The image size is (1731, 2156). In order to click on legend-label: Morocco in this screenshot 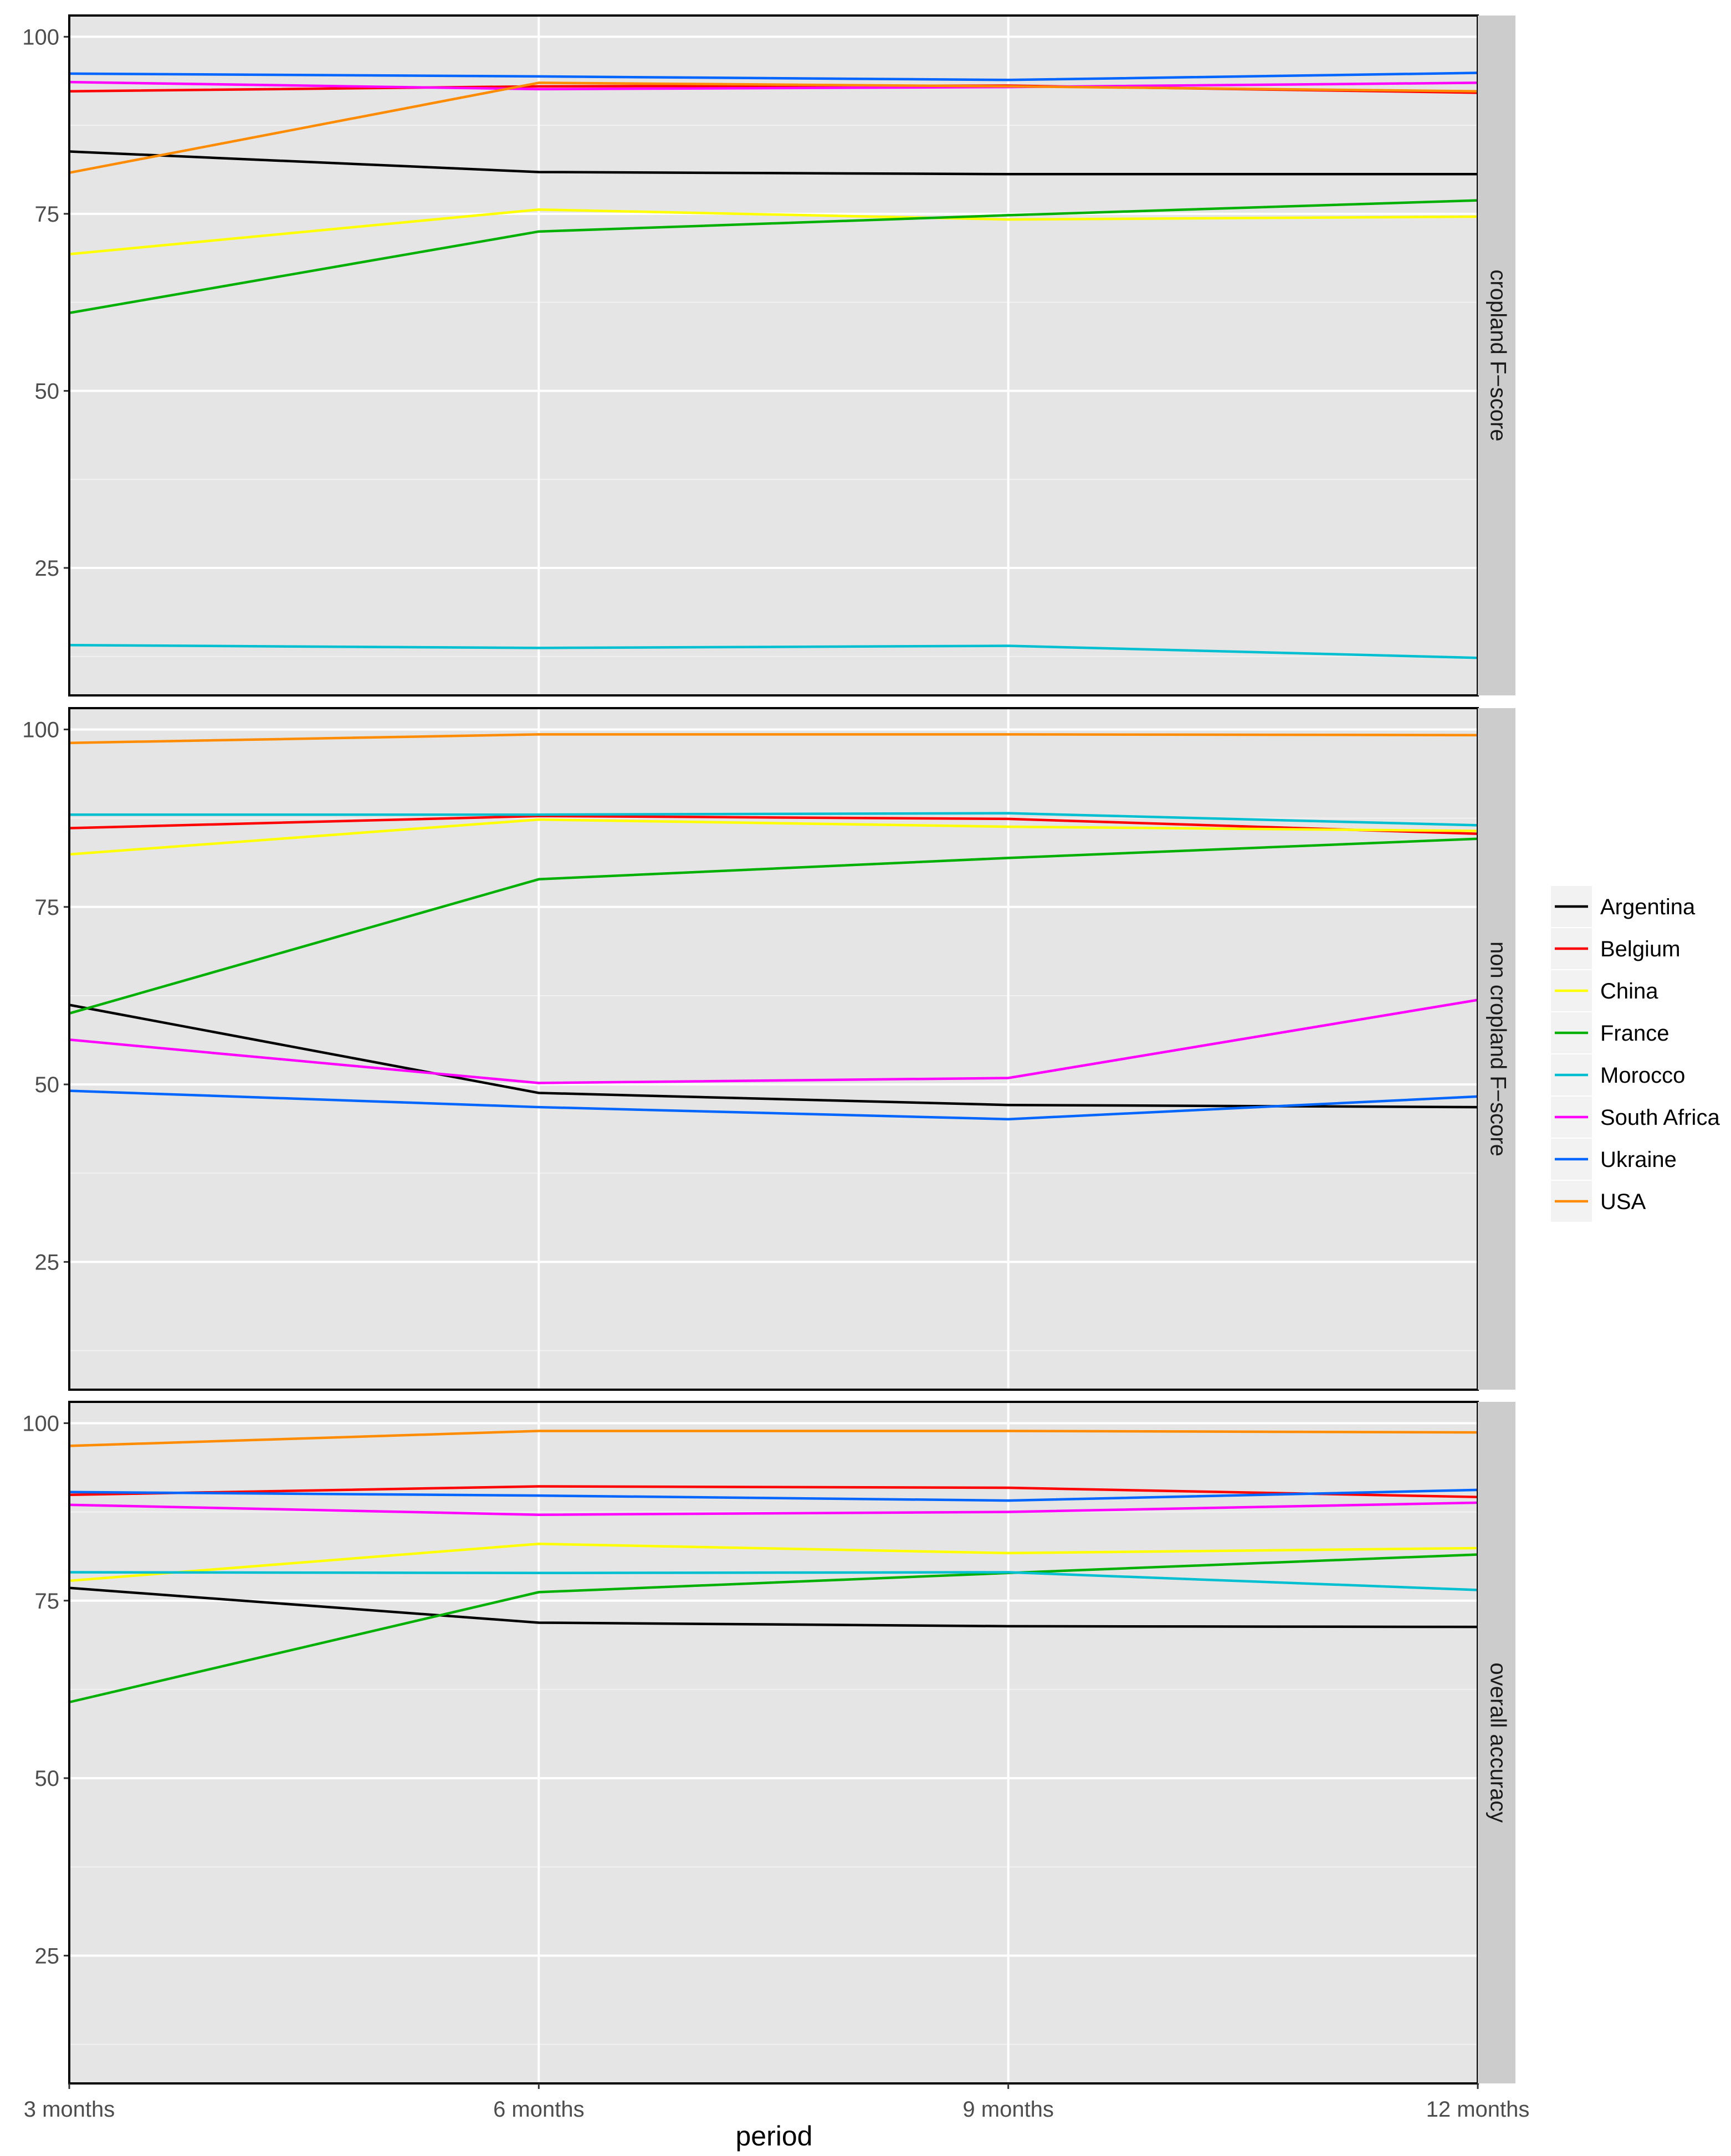, I will do `click(1642, 1075)`.